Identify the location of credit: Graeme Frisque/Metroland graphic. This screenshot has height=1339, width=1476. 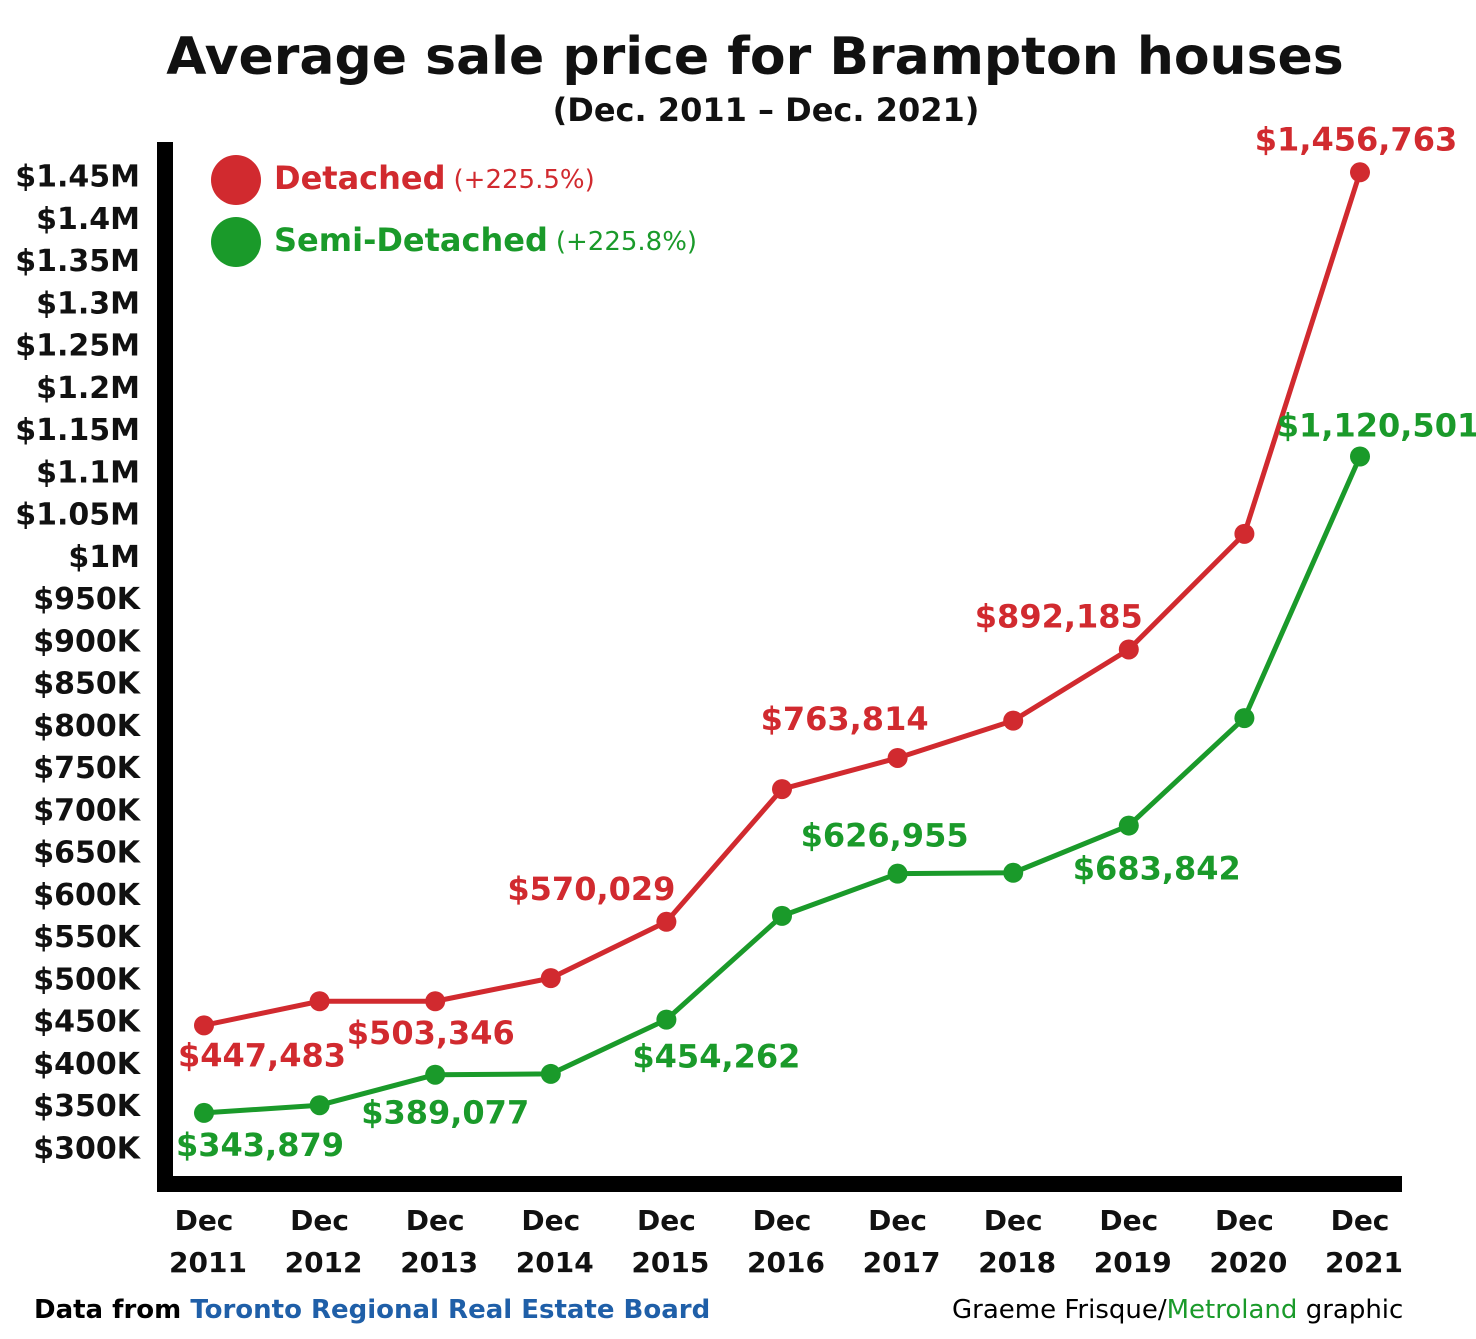
(1177, 1310).